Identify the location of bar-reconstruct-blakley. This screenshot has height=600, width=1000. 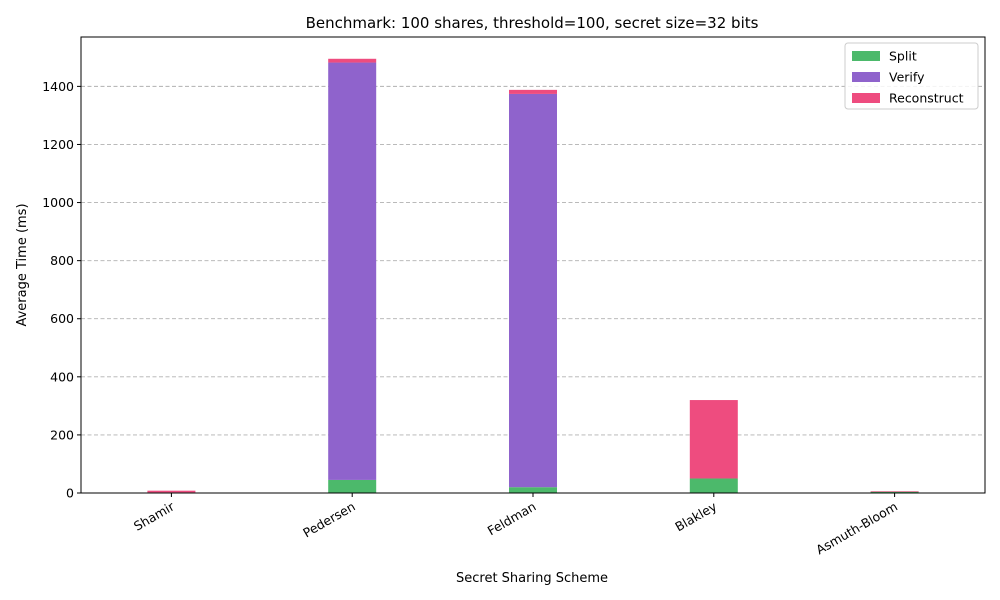
(713, 439).